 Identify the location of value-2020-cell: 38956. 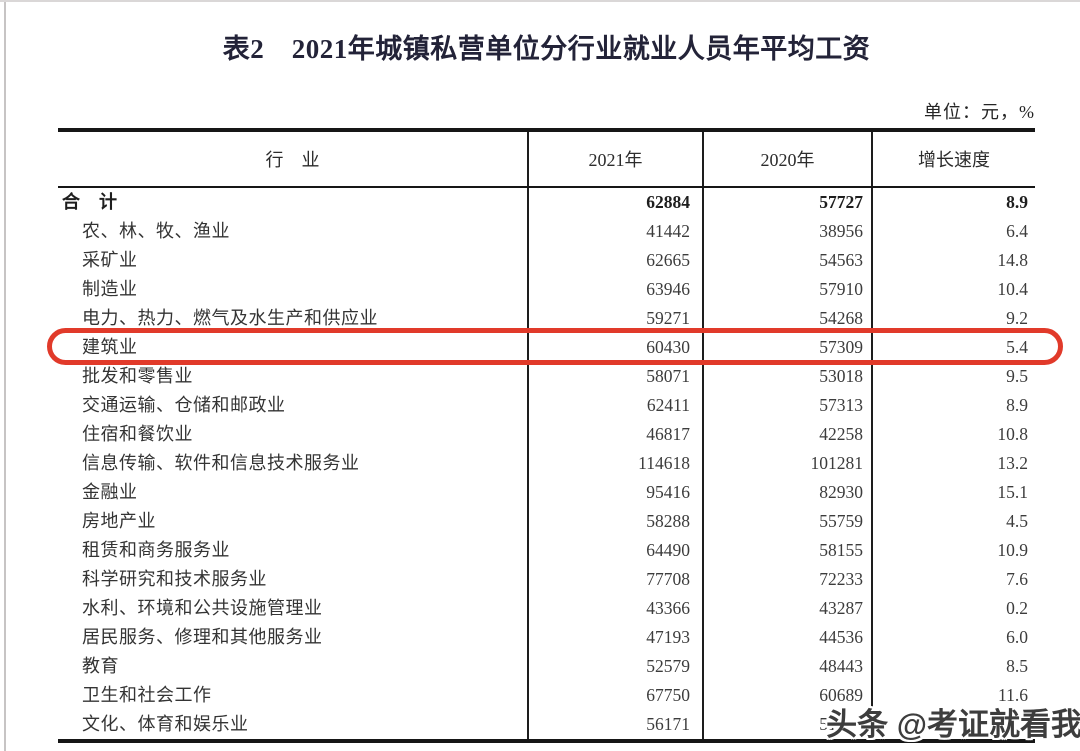
(786, 231).